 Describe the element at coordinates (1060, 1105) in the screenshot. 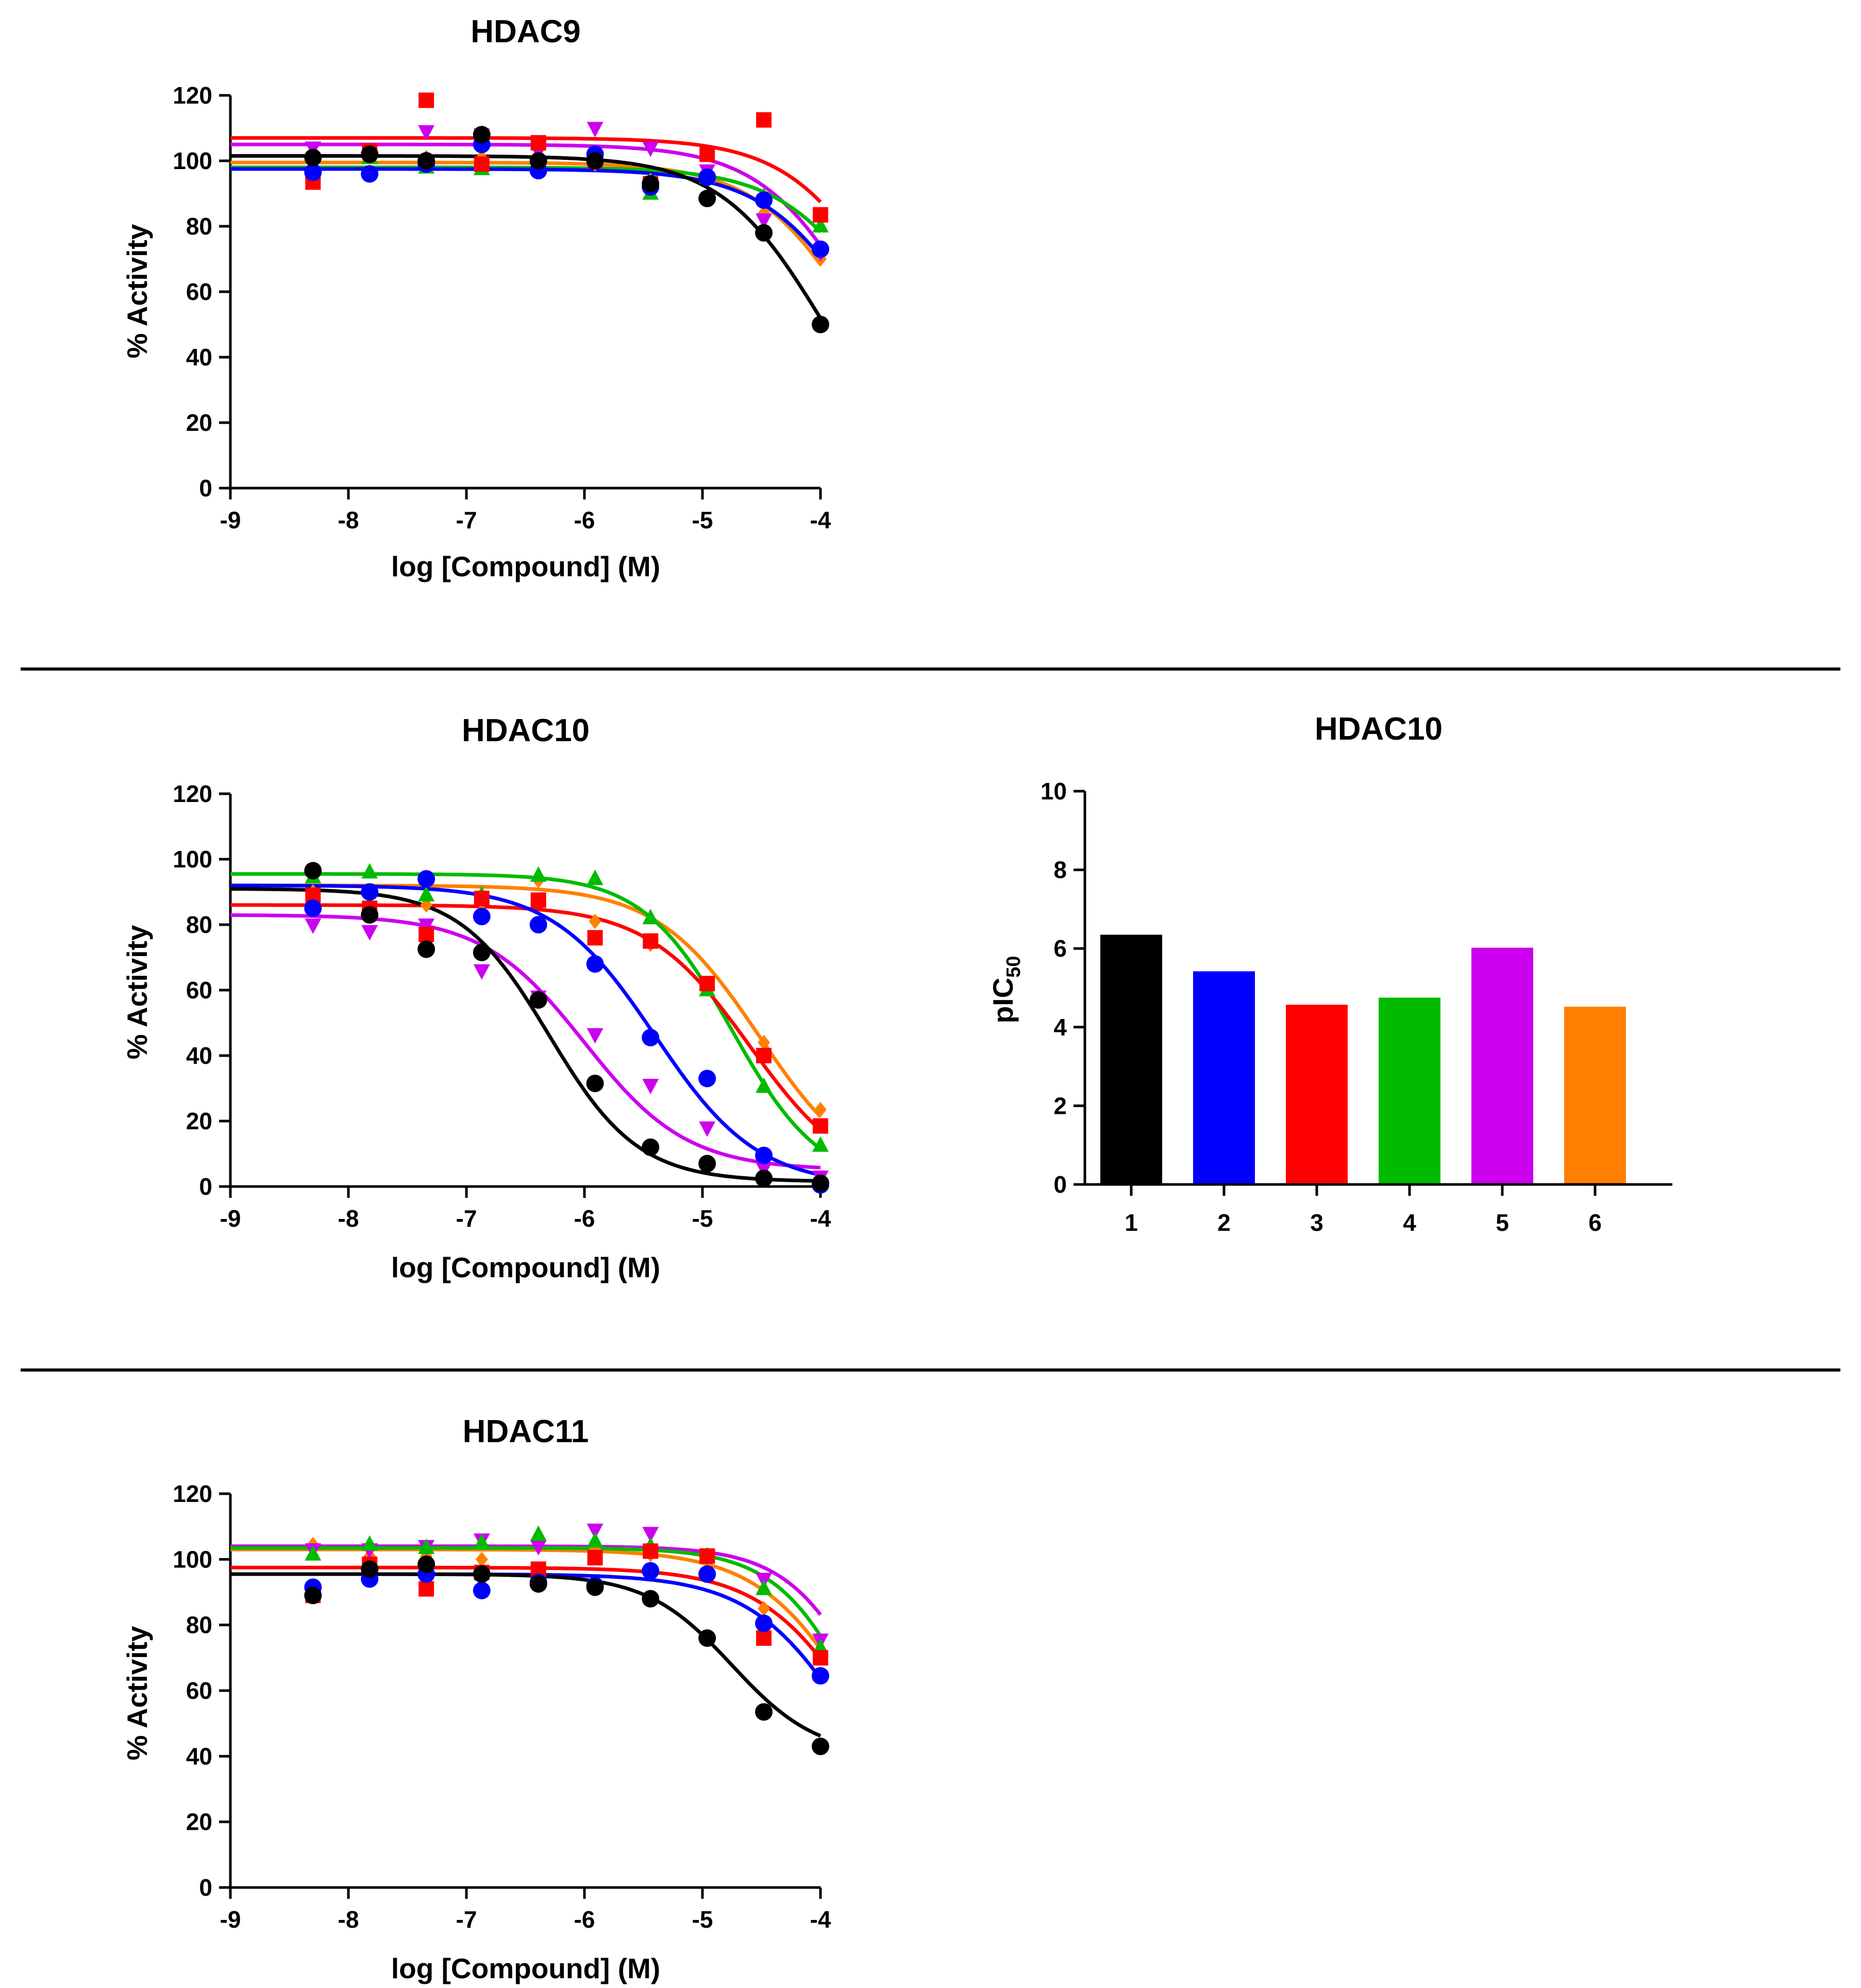

I see `y-tick-label: 2` at that location.